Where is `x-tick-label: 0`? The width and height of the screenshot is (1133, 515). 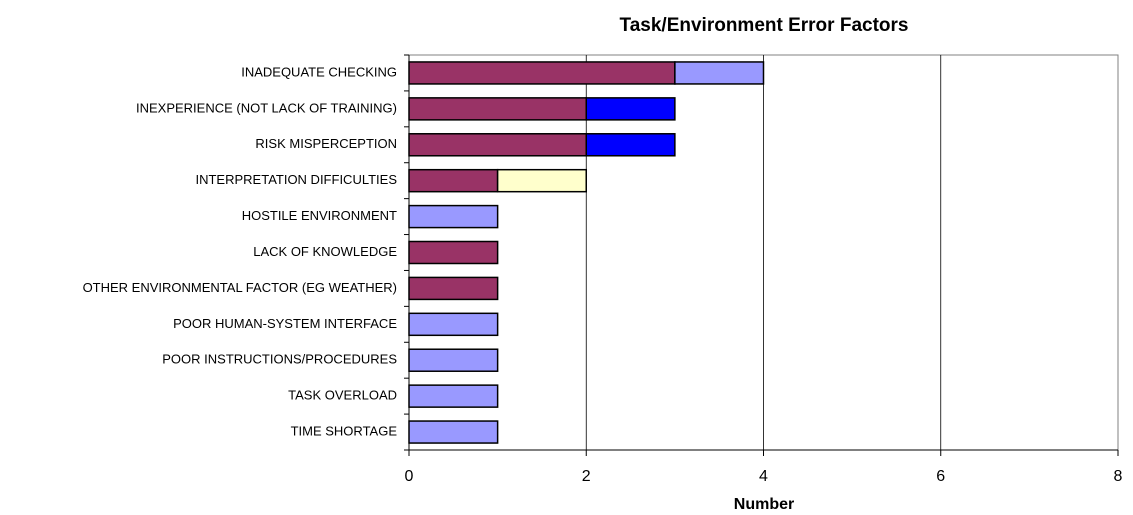
x-tick-label: 0 is located at coordinates (409, 476).